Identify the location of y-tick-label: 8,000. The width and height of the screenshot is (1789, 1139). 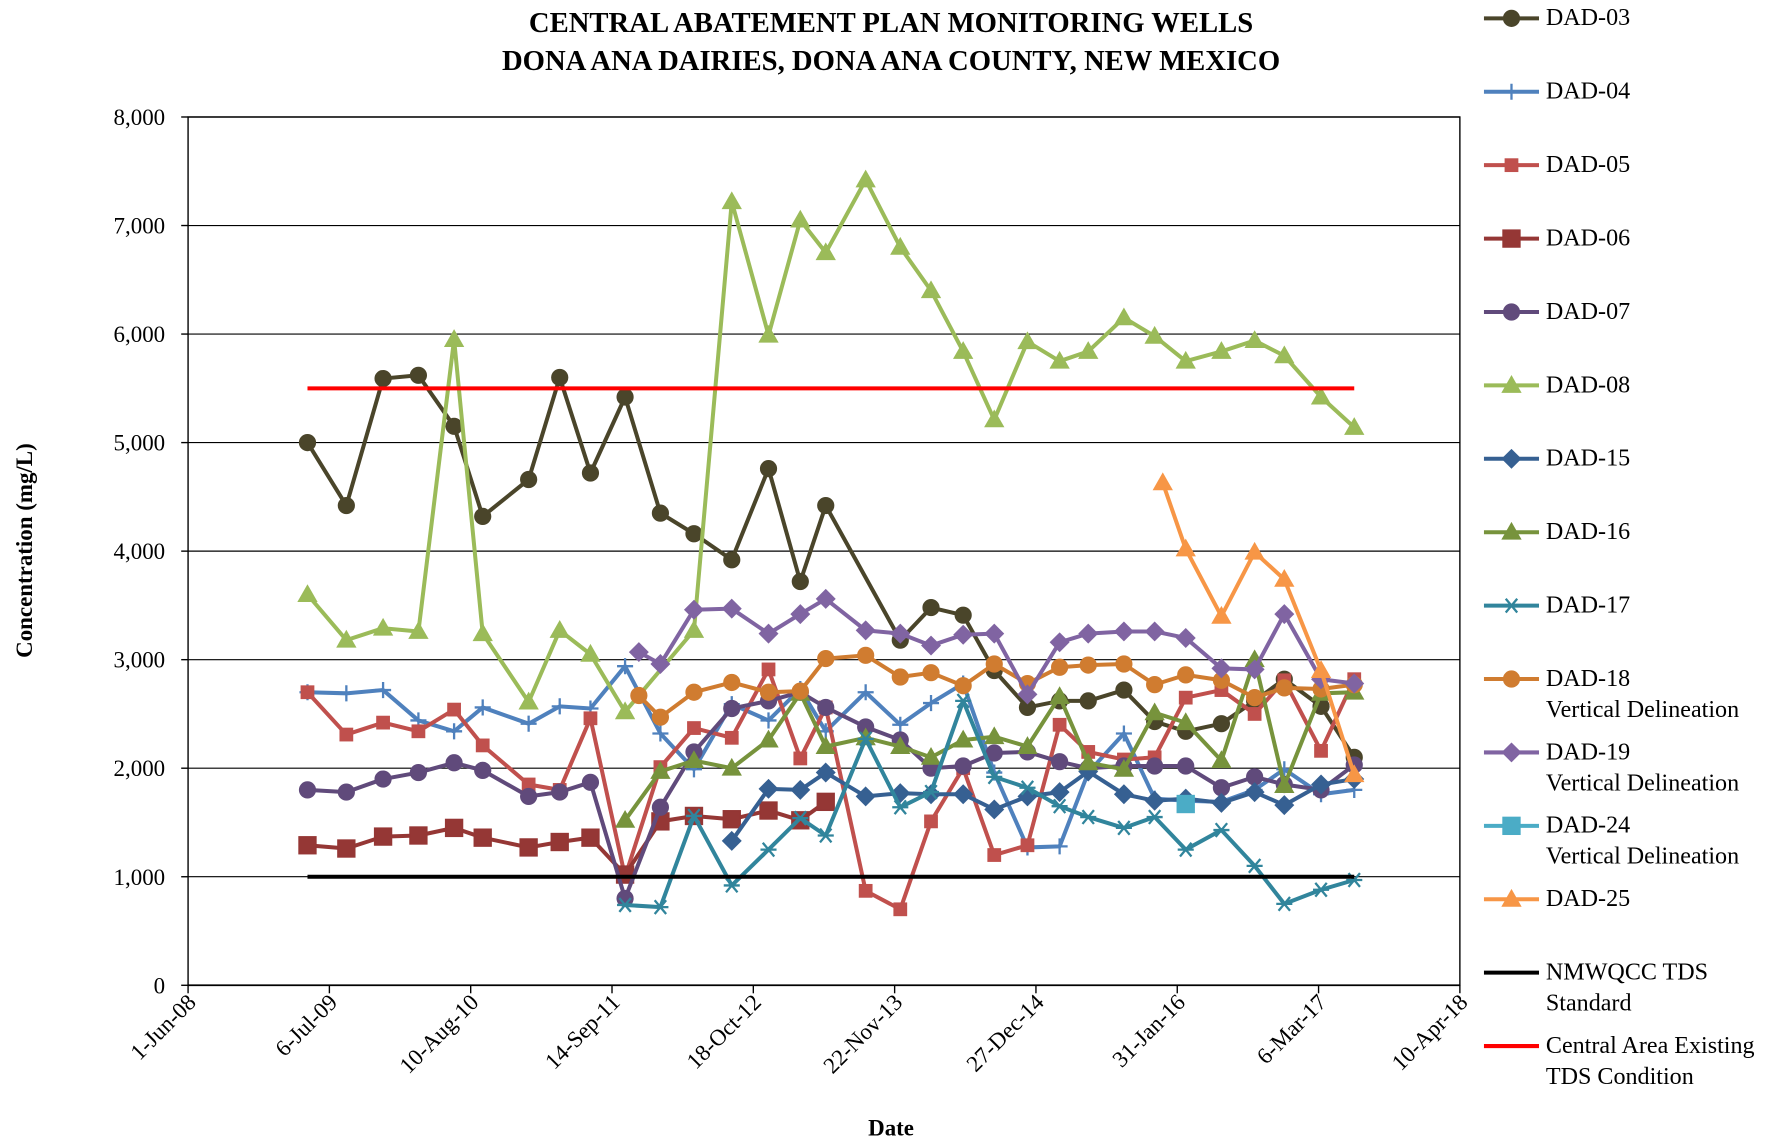
(140, 117).